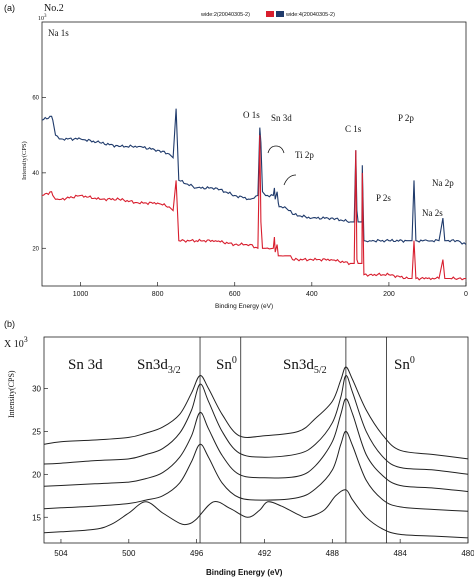  I want to click on panel-a-y-tick-label: 40, so click(35, 174).